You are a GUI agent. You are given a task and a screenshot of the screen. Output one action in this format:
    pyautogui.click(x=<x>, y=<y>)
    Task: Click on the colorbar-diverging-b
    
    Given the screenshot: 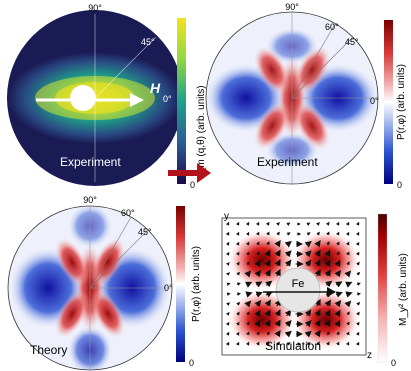 What is the action you would take?
    pyautogui.click(x=388, y=102)
    